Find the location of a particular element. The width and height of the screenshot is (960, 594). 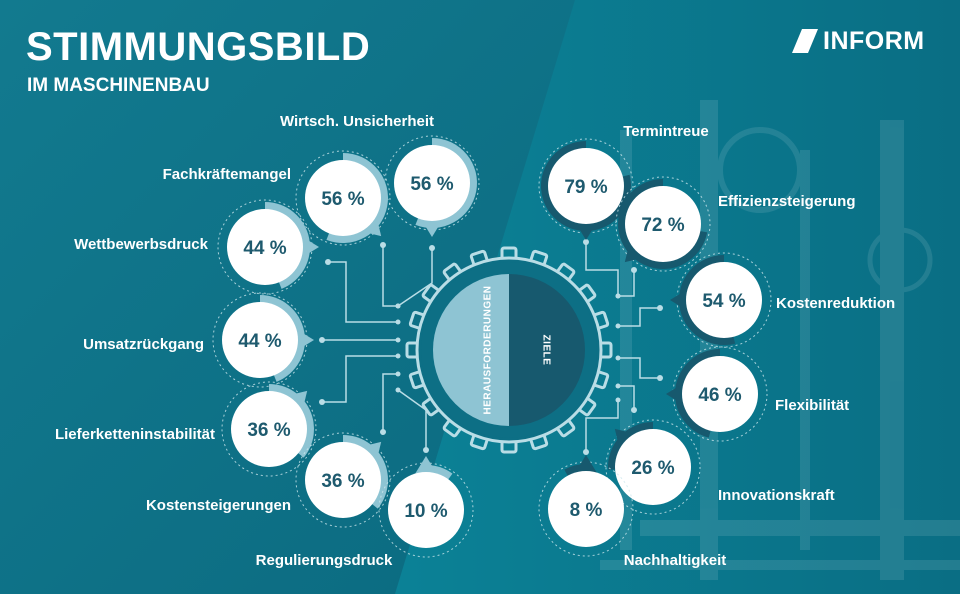

bubble-value: 10 % is located at coordinates (425, 511).